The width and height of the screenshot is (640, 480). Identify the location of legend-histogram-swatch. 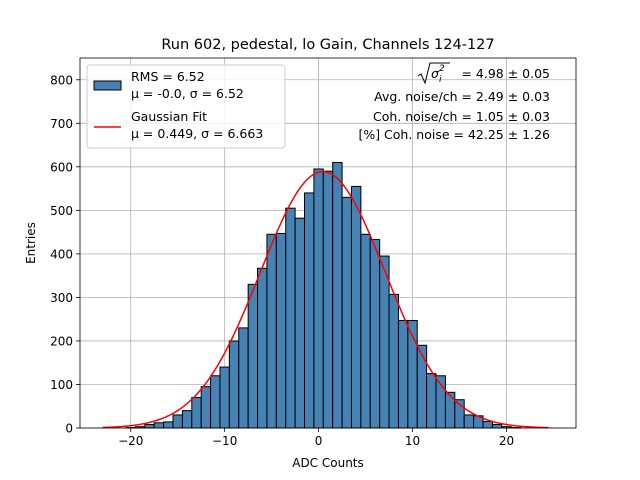
(107, 85).